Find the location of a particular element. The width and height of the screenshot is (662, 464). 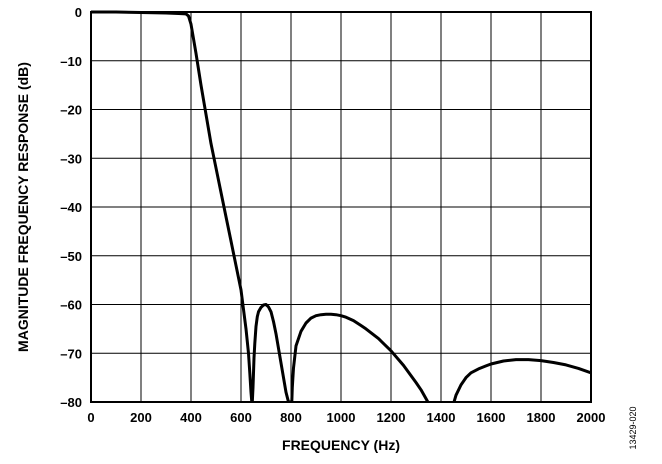

x-tick-label: 0 is located at coordinates (90, 417).